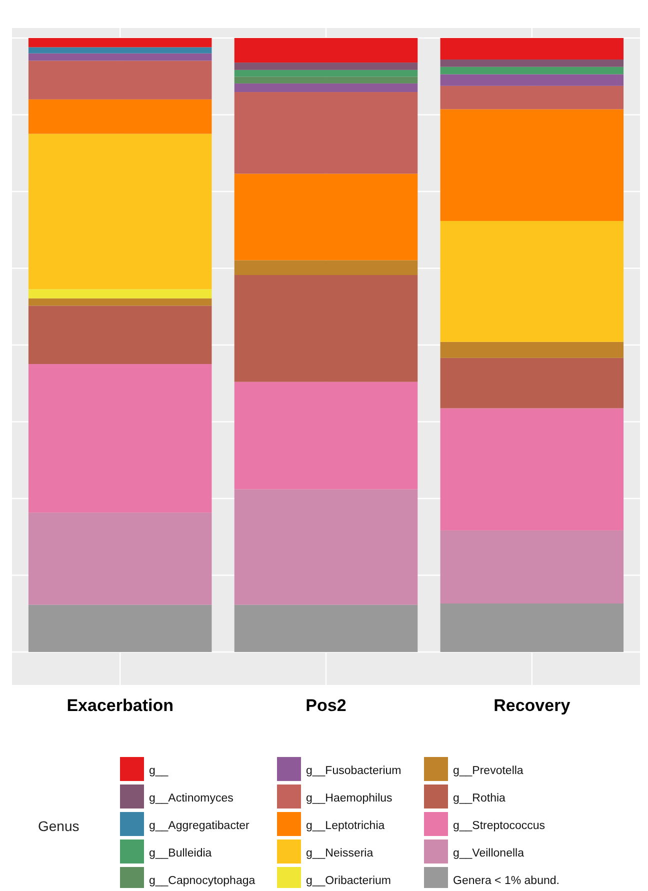  Describe the element at coordinates (326, 705) in the screenshot. I see `x-tick-label: Pos2` at that location.